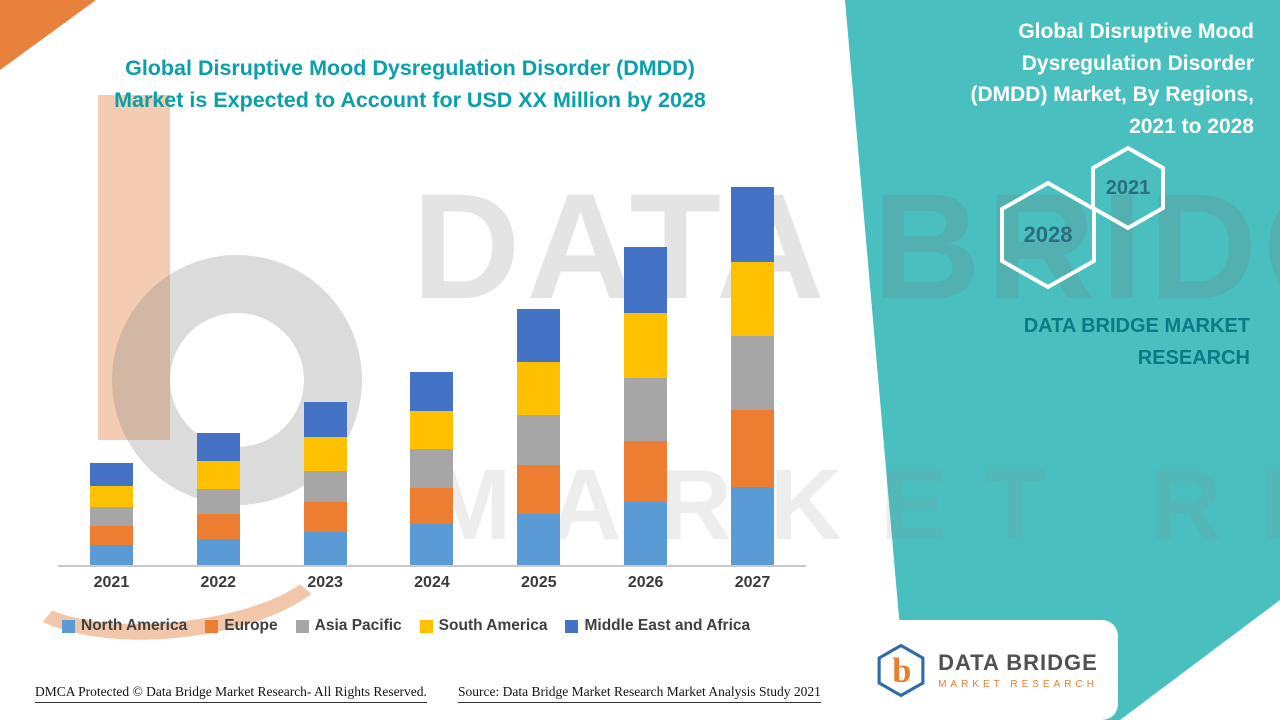 This screenshot has width=1280, height=720. Describe the element at coordinates (539, 582) in the screenshot. I see `x-axis-label-2025: 2025` at that location.